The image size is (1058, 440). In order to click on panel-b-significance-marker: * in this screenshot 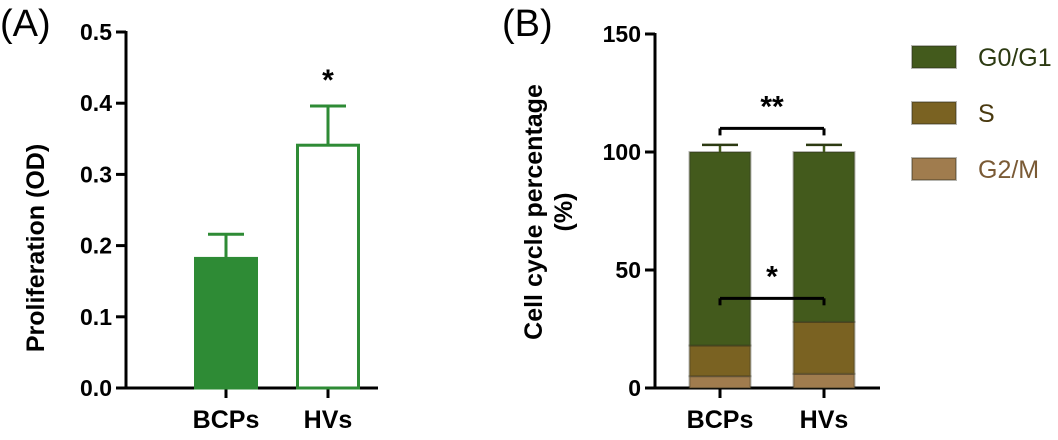, I will do `click(772, 276)`.